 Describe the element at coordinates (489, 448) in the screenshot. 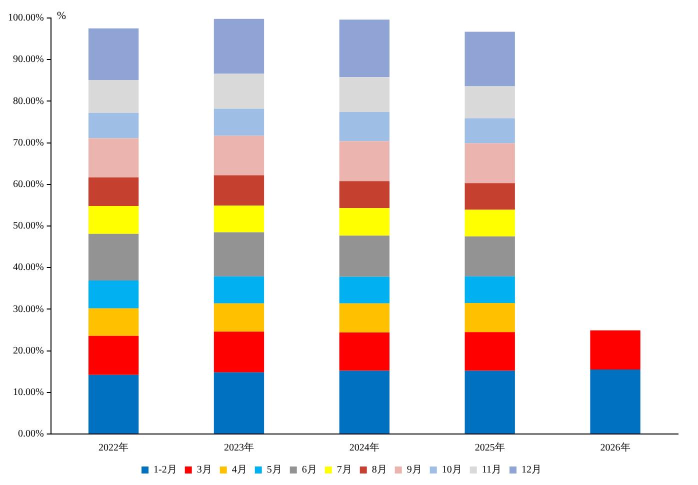

I see `x-tick-label: 2025年` at that location.